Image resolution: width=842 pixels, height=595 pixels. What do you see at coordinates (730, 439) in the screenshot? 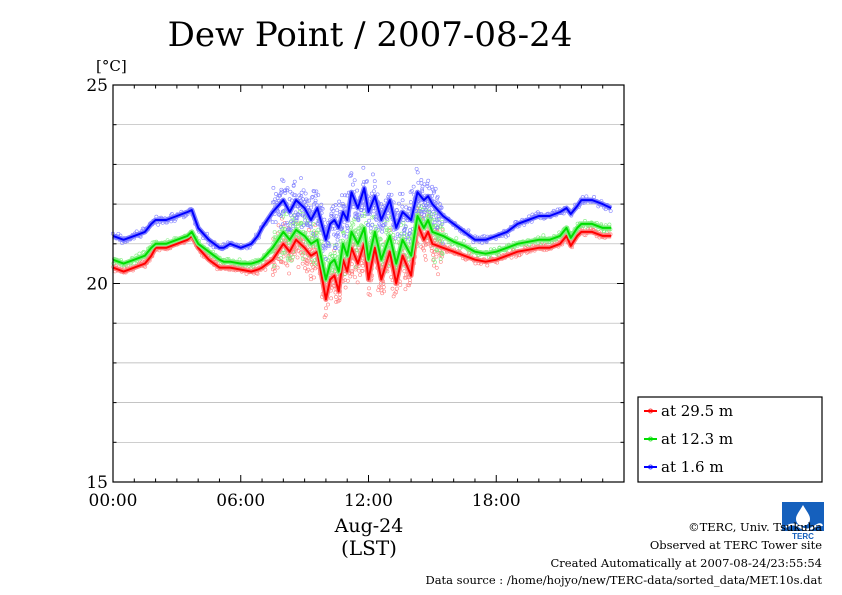
I see `legend: at 29.5 m at 12.3 m at 1.6 m` at bounding box center [730, 439].